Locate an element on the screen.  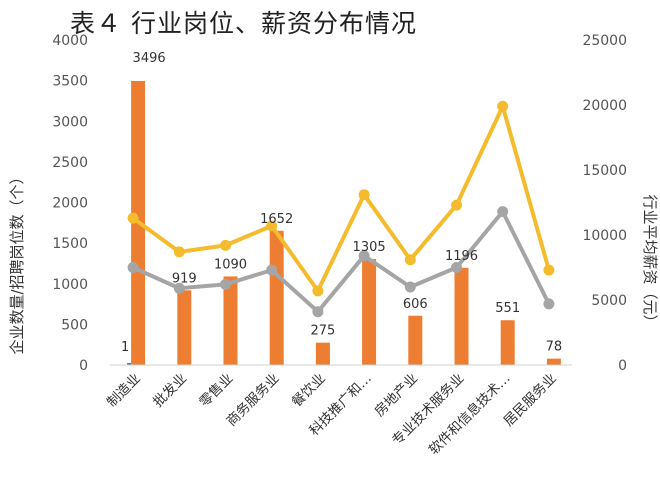
data-label: 1196 is located at coordinates (461, 256).